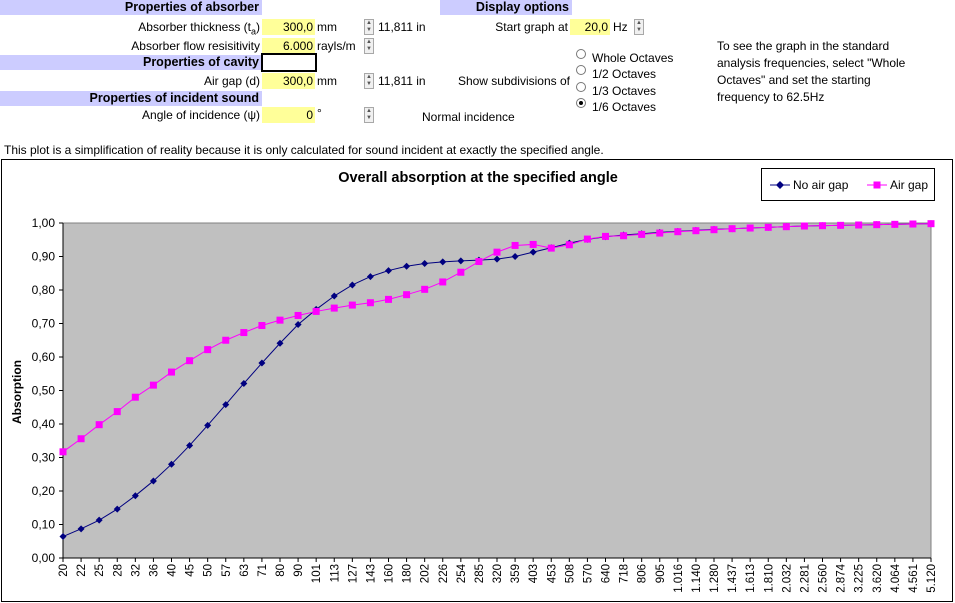 The height and width of the screenshot is (603, 955). I want to click on x-tick-label: 1.613, so click(751, 578).